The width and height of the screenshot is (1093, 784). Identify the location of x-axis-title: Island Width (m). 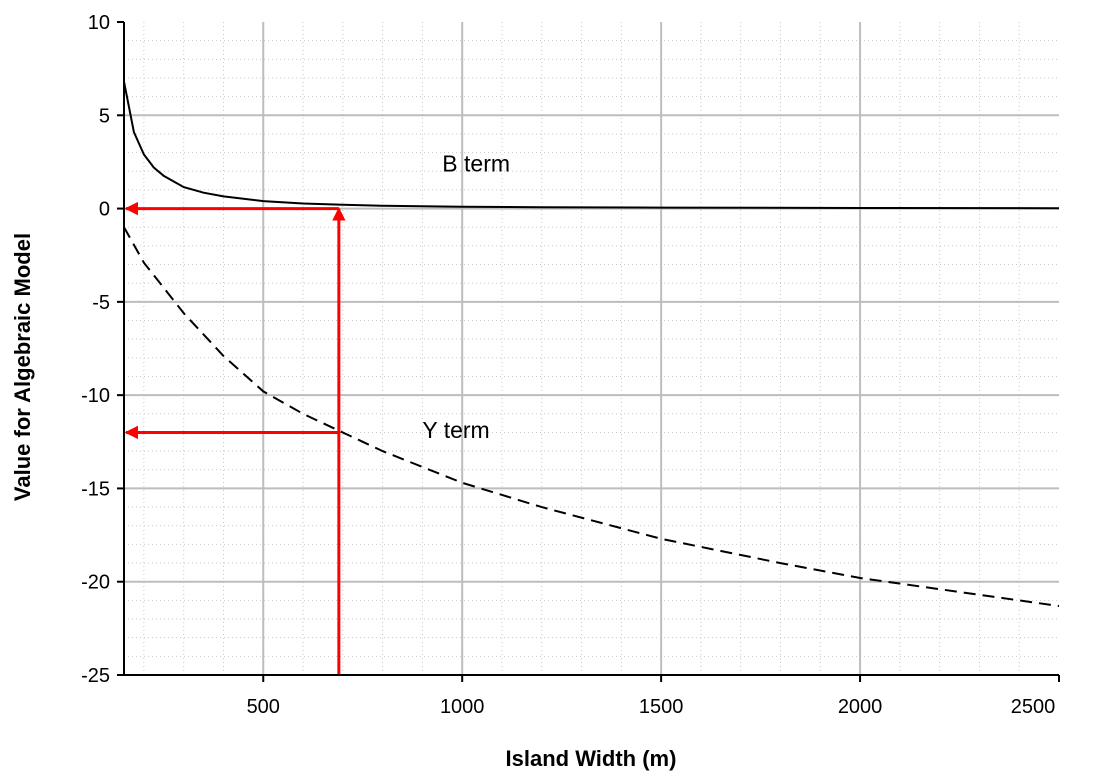
(591, 758).